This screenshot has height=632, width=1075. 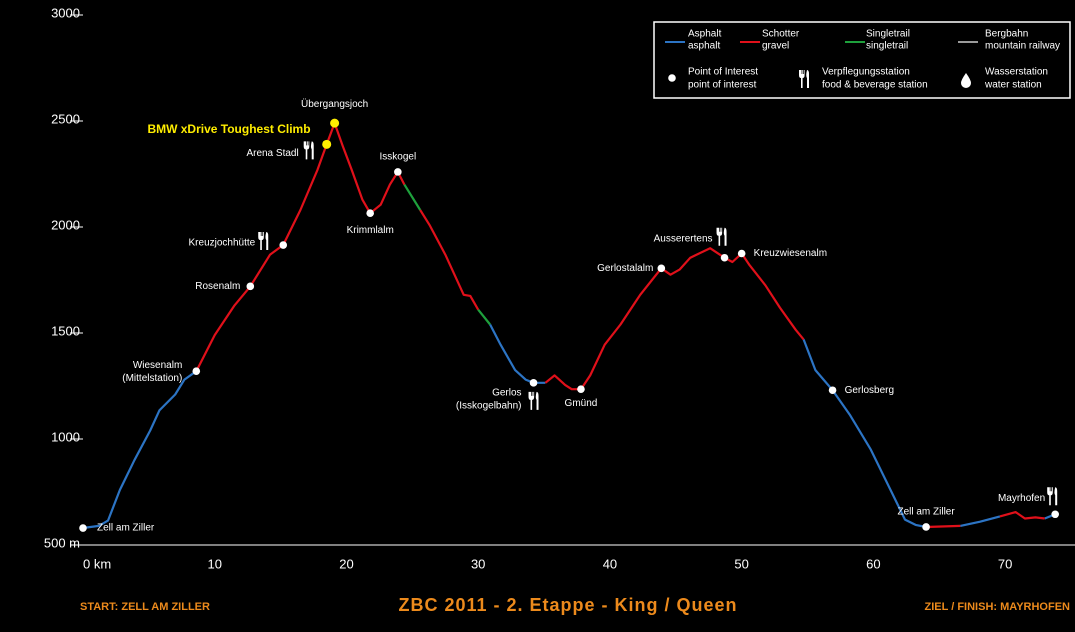 I want to click on legend-label: point of interest, so click(x=722, y=85).